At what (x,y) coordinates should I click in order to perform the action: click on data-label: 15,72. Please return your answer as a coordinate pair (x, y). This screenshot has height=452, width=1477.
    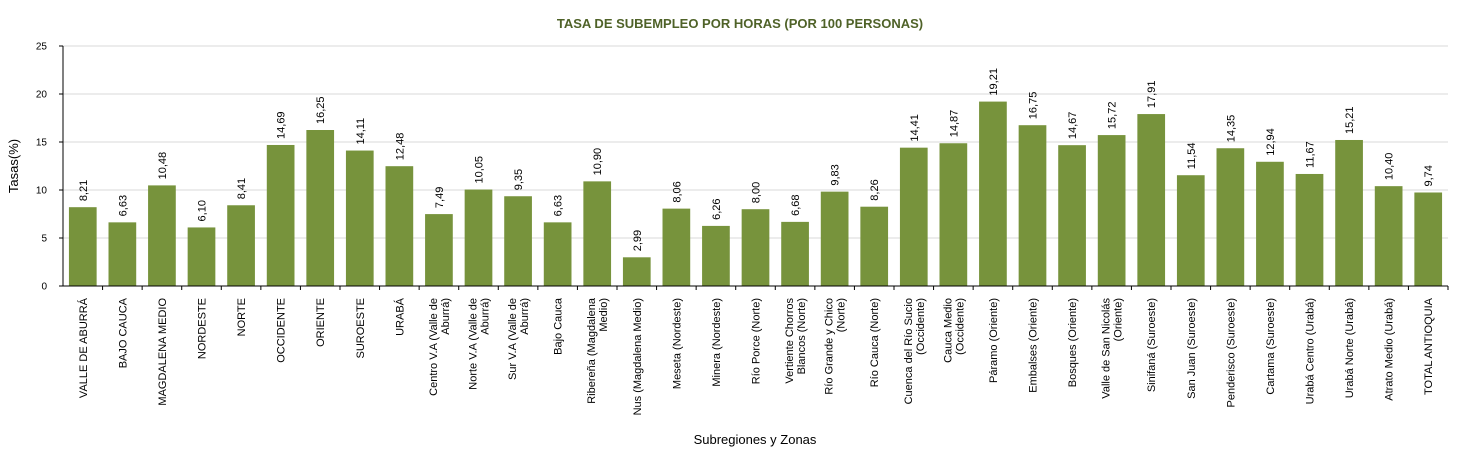
    Looking at the image, I should click on (1113, 116).